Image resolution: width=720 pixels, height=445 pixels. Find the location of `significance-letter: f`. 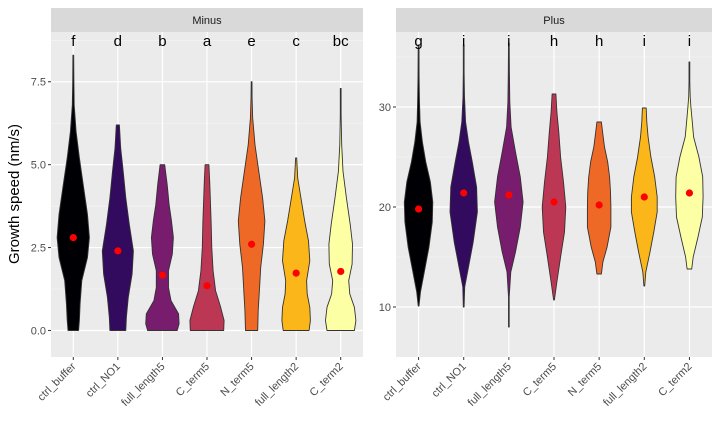

significance-letter: f is located at coordinates (73, 41).